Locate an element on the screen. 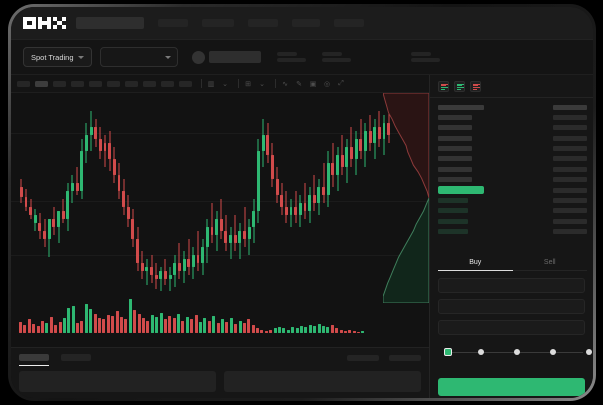 Image resolution: width=603 pixels, height=405 pixels. orderbook-bids-icon is located at coordinates (459, 86).